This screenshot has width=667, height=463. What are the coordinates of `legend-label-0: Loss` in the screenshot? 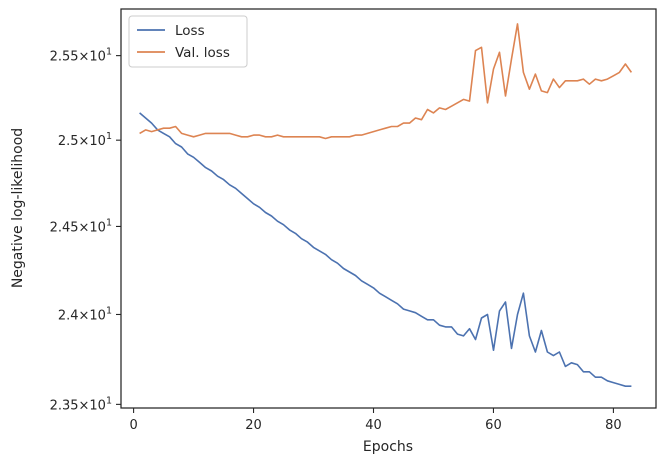 It's located at (190, 31).